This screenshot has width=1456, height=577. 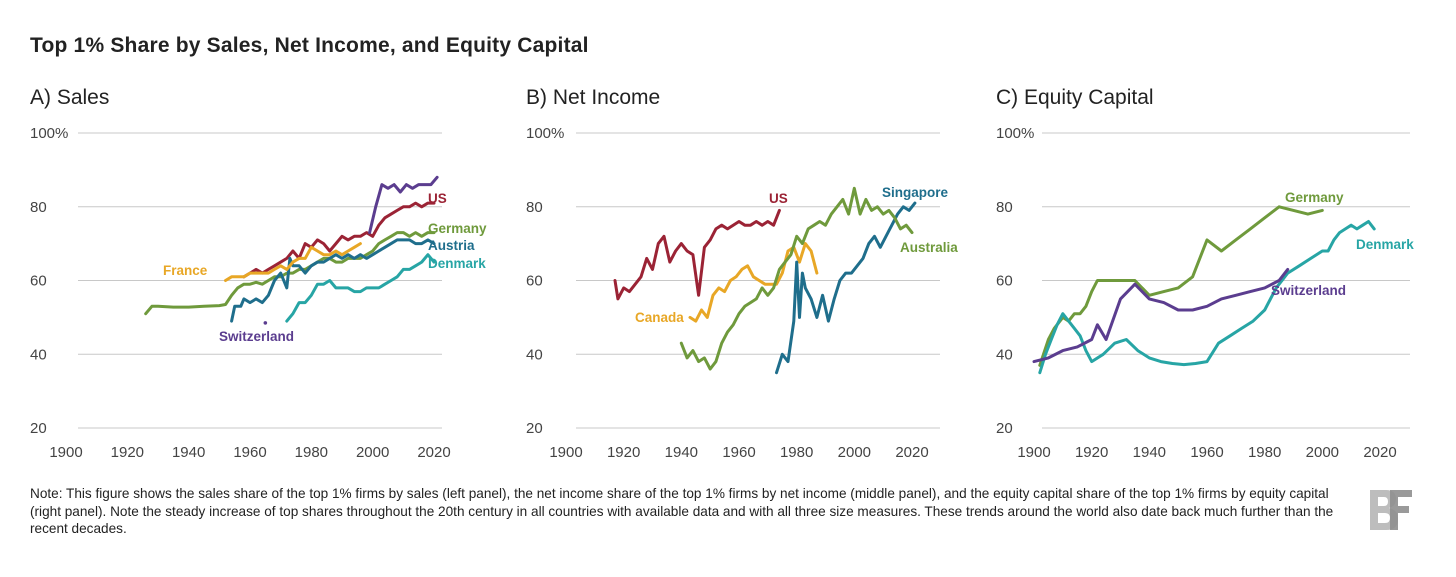 What do you see at coordinates (929, 247) in the screenshot?
I see `series-label-australia: Australia` at bounding box center [929, 247].